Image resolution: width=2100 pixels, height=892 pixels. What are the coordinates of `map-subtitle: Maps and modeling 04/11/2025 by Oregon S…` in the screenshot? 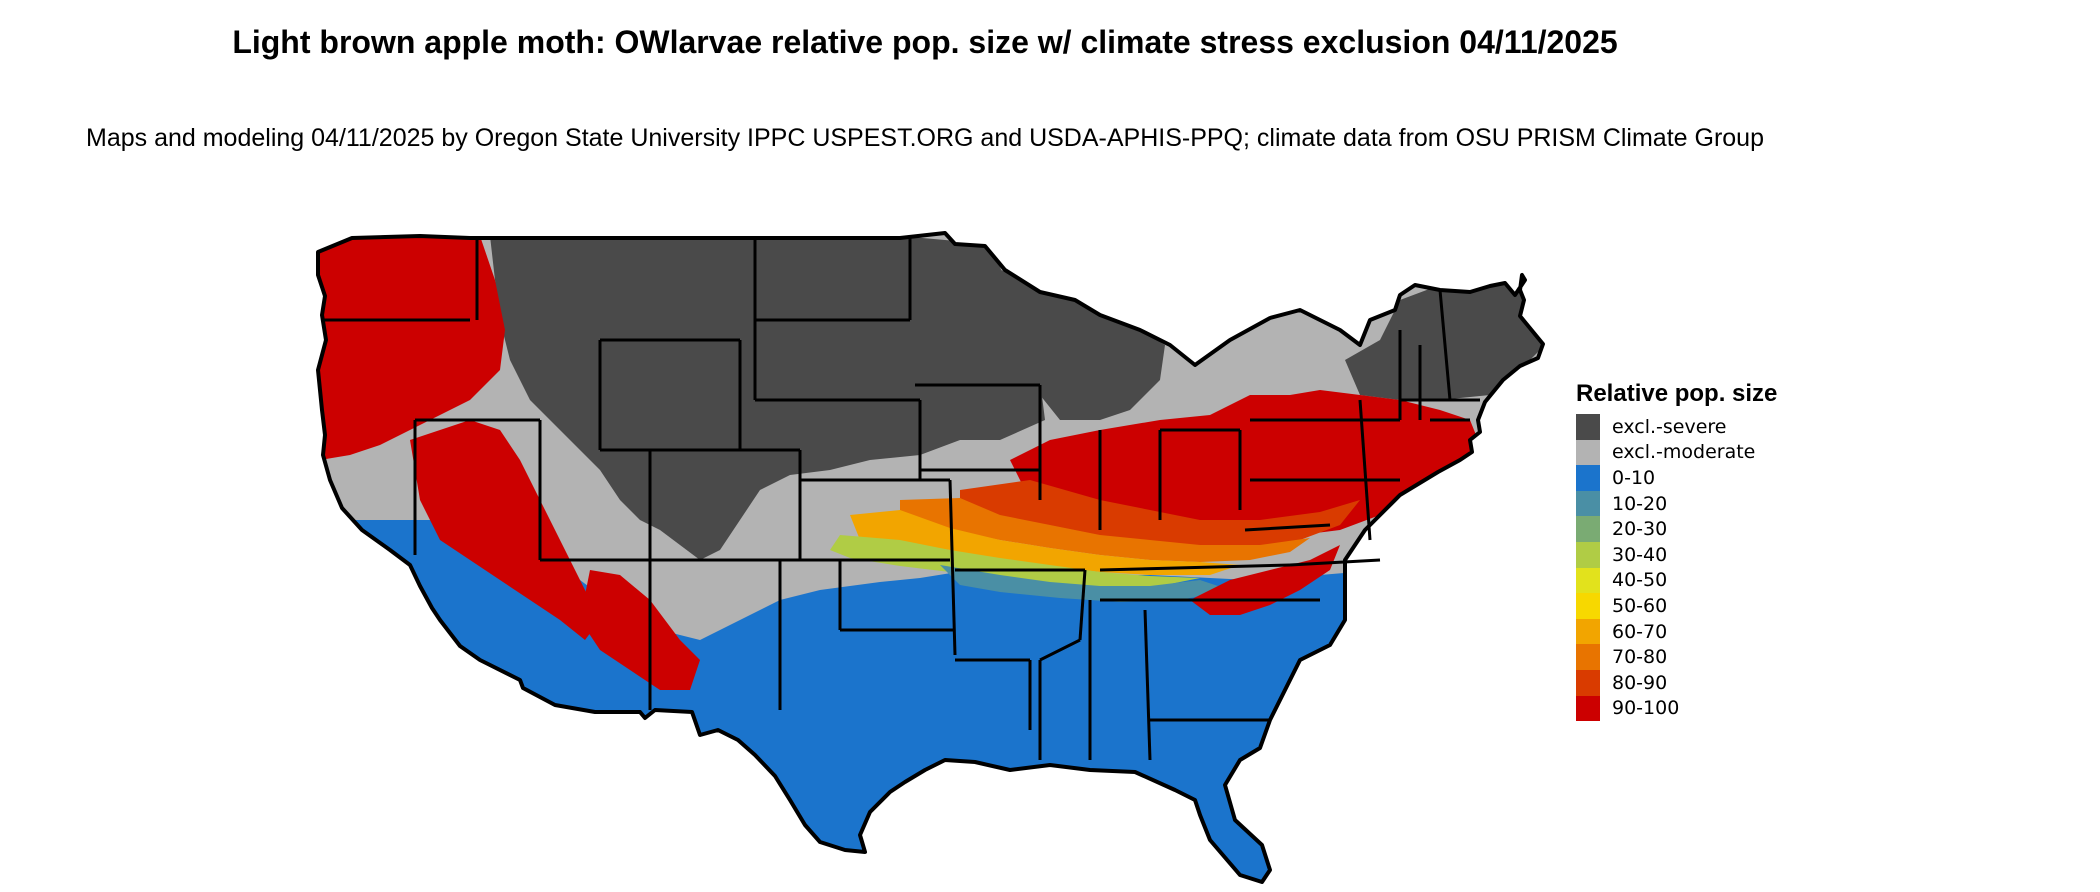 It's located at (925, 138).